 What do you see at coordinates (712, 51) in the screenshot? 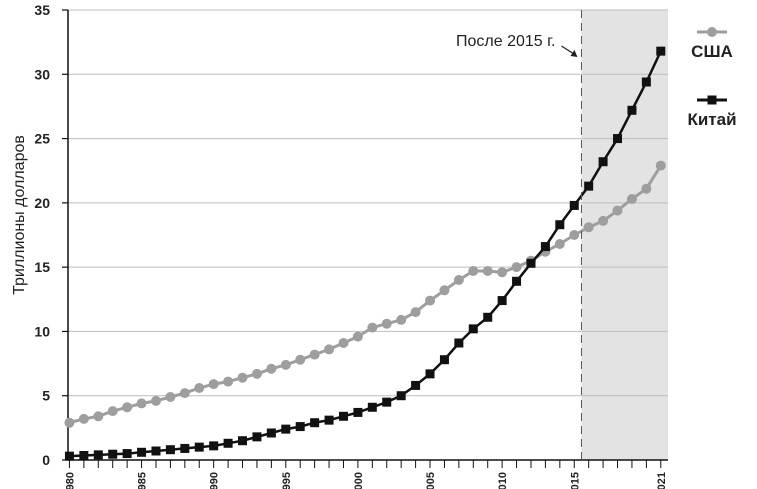
I see `legend-label: США` at bounding box center [712, 51].